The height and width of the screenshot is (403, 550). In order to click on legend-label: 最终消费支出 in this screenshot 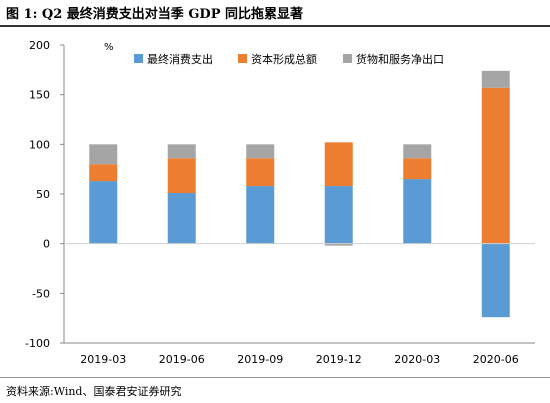, I will do `click(180, 59)`.